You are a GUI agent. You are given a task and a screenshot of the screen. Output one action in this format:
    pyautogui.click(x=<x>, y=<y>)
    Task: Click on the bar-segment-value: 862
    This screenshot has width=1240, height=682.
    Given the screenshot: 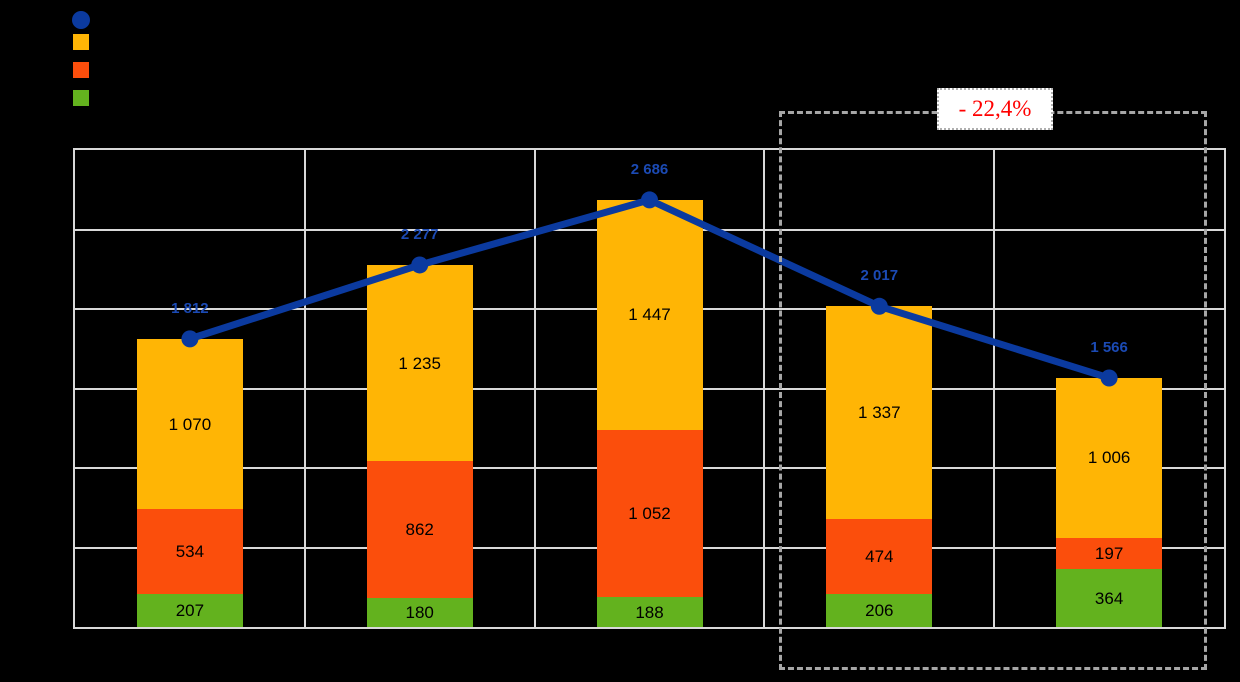 What is the action you would take?
    pyautogui.click(x=419, y=530)
    